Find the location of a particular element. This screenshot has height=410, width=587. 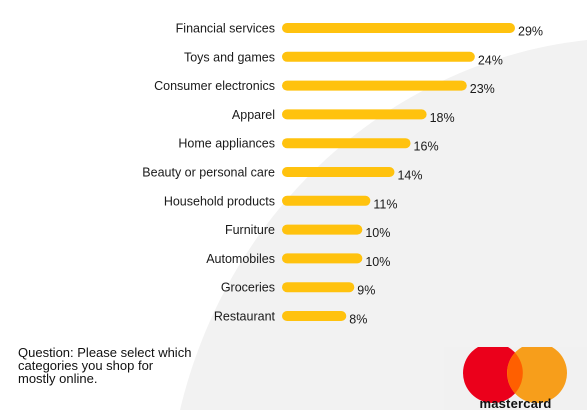

category-label-toys-and-games: Toys and games is located at coordinates (229, 57).